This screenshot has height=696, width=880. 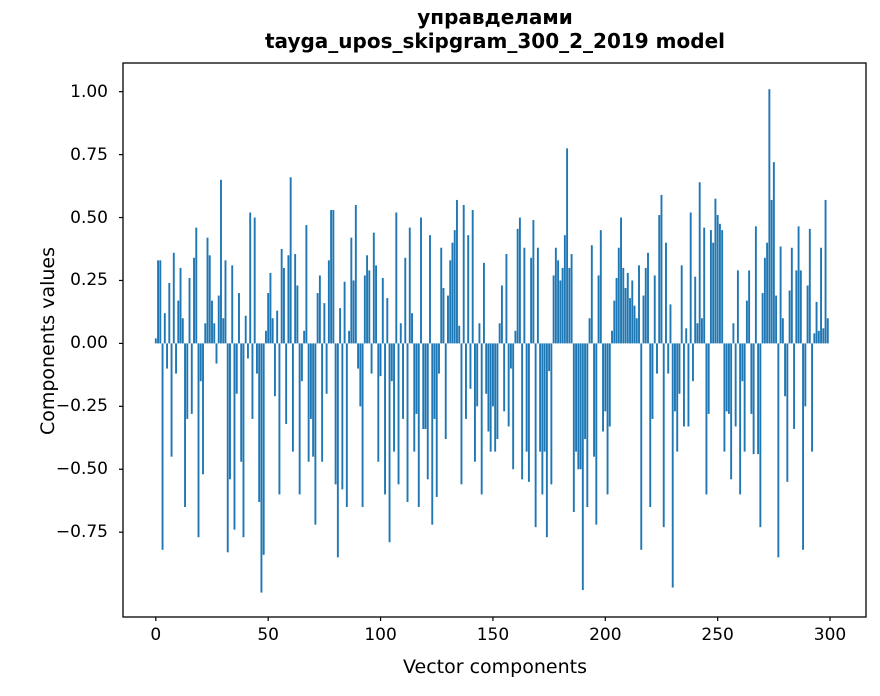 What do you see at coordinates (89, 343) in the screenshot?
I see `y-tick-label: 0.00` at bounding box center [89, 343].